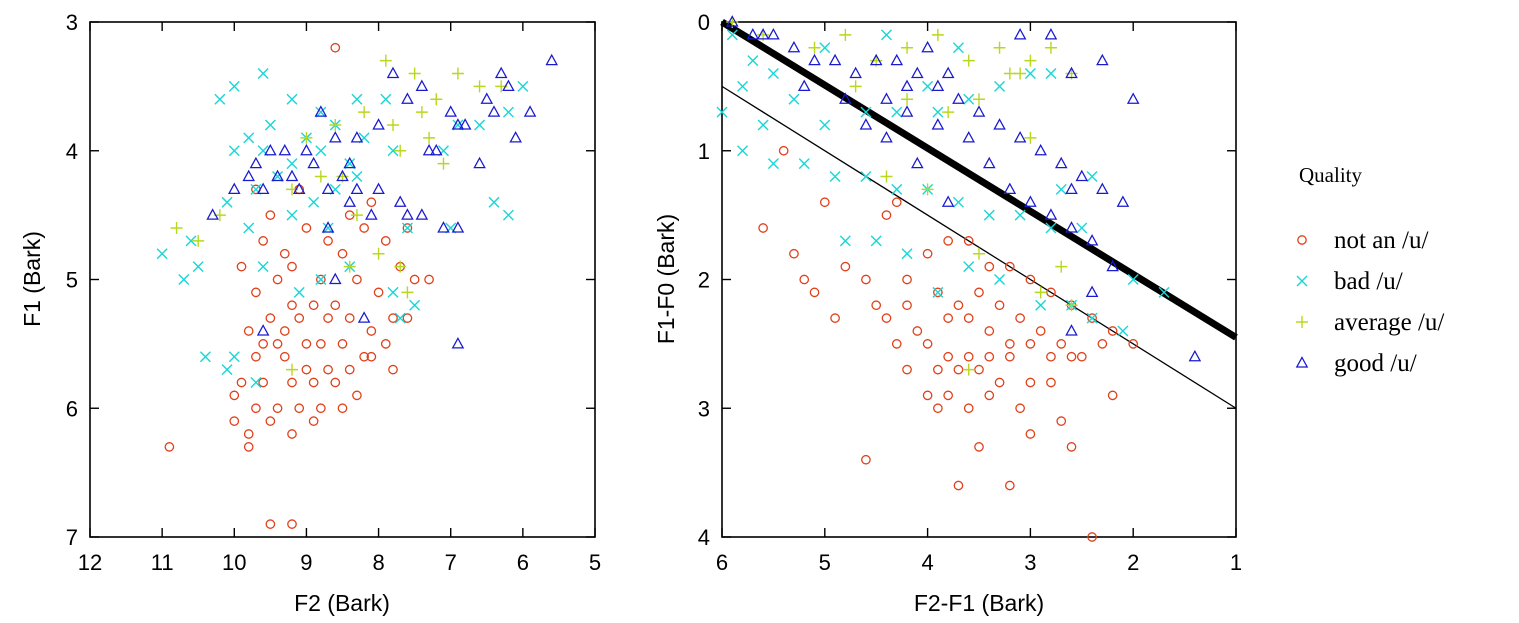 This screenshot has width=1519, height=623. I want to click on left-x-tick-label: 9, so click(306, 562).